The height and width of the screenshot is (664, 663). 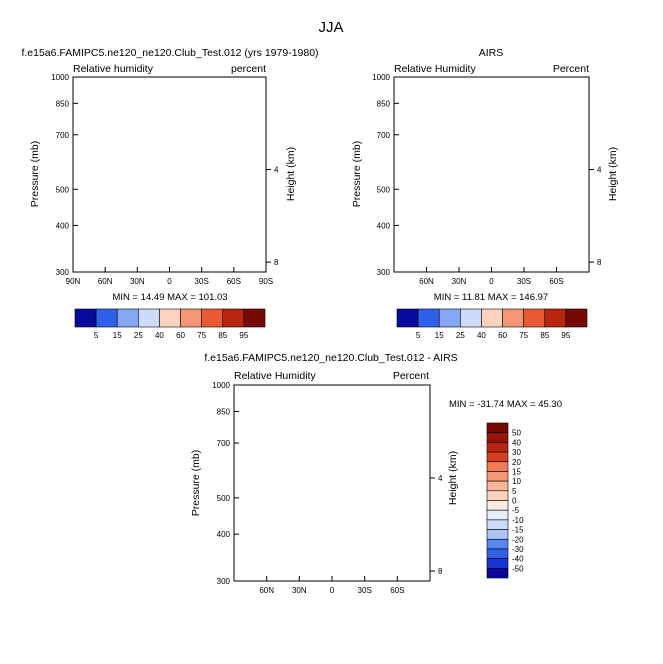 What do you see at coordinates (105, 281) in the screenshot?
I see `panel-model-x-tick-label: 60N` at bounding box center [105, 281].